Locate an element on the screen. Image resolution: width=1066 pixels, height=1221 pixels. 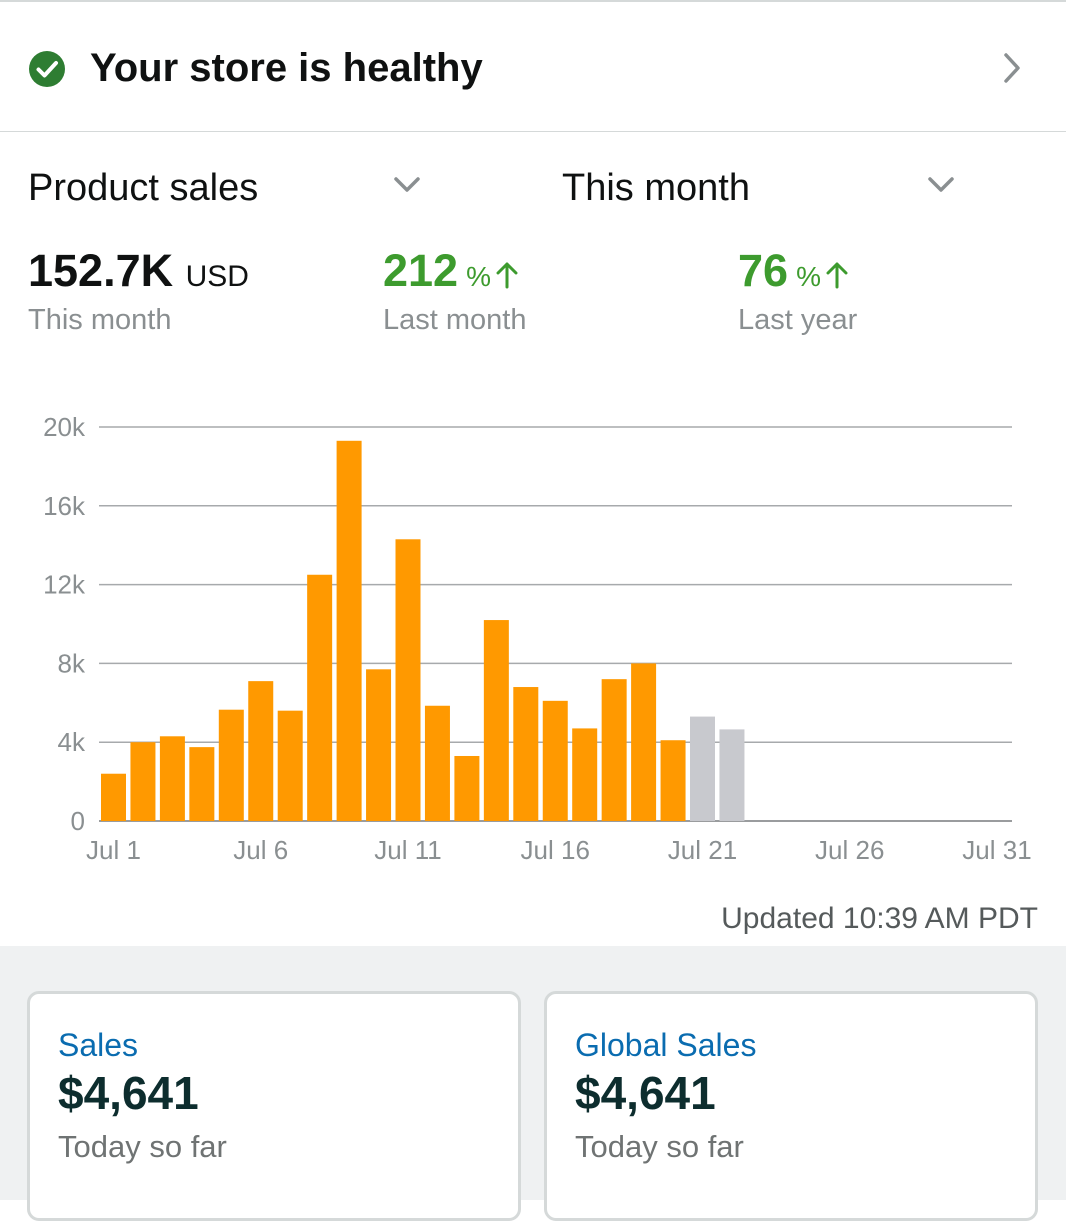
stat-this-month: 152.7K USD This month is located at coordinates (138, 292).